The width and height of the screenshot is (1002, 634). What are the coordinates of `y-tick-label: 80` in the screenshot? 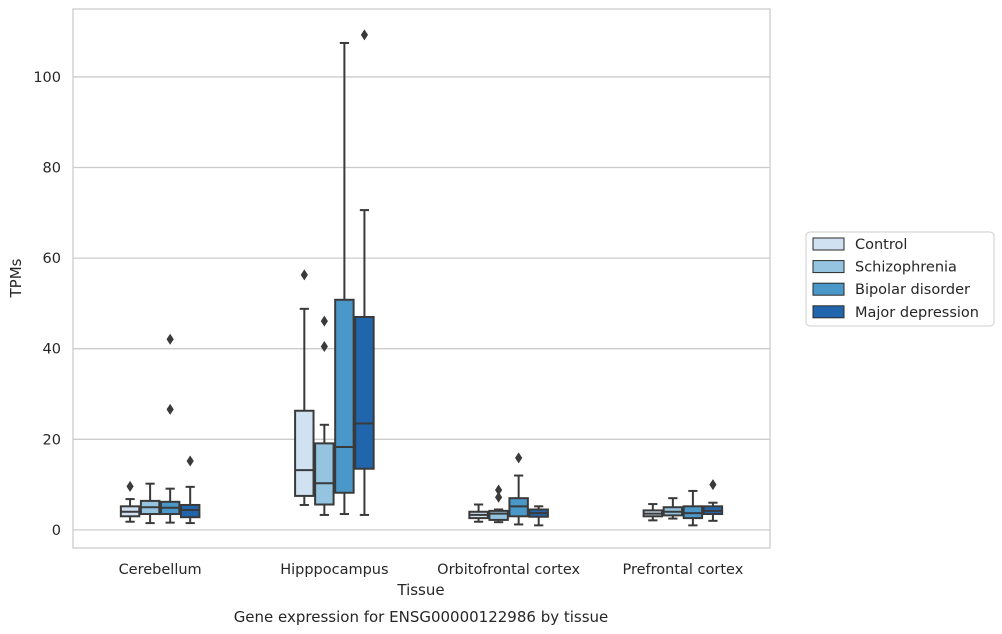 It's located at (52, 169).